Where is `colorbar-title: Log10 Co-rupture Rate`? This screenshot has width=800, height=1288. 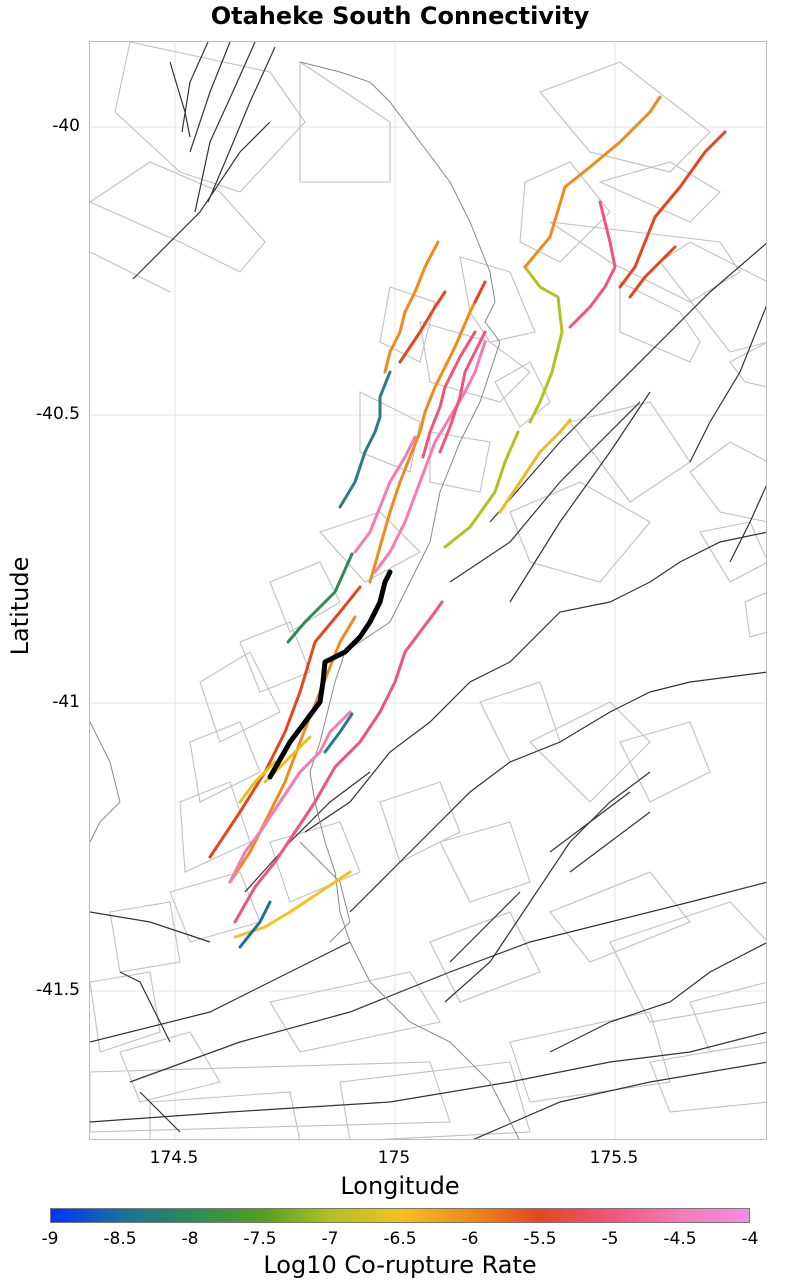
colorbar-title: Log10 Co-rupture Rate is located at coordinates (400, 1265).